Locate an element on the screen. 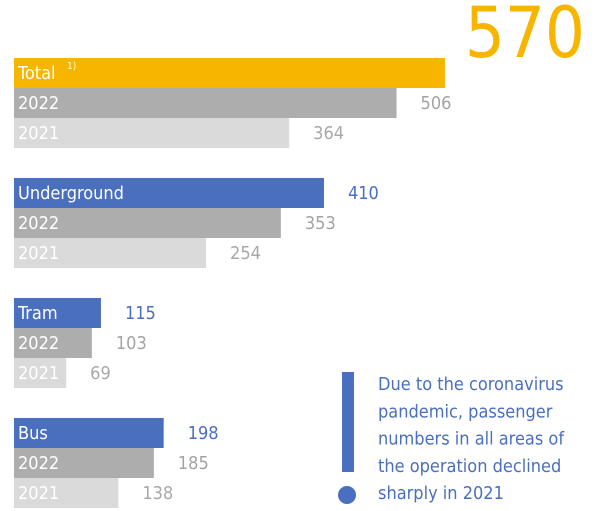 The image size is (606, 511). value-label: 185 is located at coordinates (193, 463).